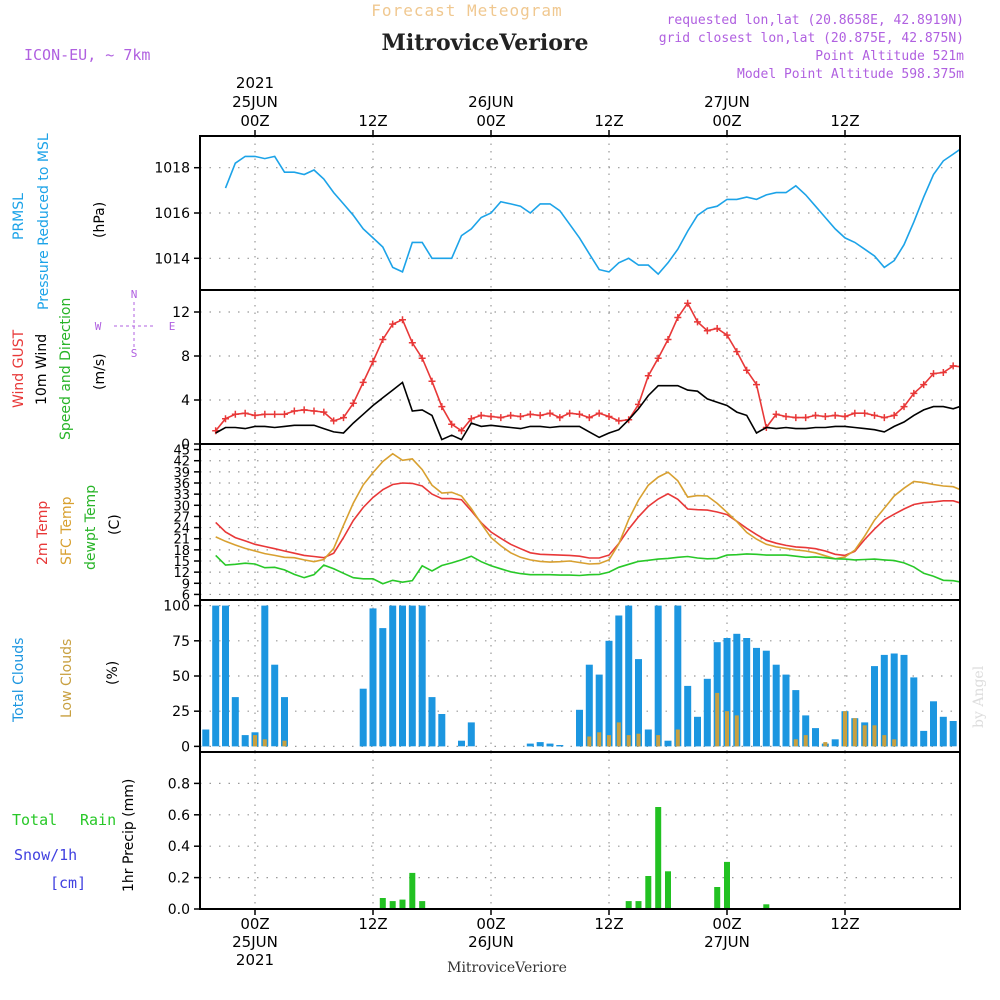 The image size is (1000, 1000). Describe the element at coordinates (181, 529) in the screenshot. I see `temperature-ytick-label: 24` at that location.